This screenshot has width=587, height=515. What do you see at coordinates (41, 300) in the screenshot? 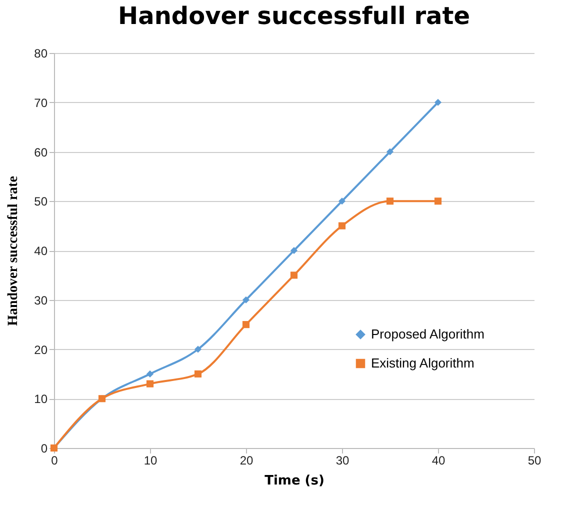
I see `y-tick-label: 30` at bounding box center [41, 300].